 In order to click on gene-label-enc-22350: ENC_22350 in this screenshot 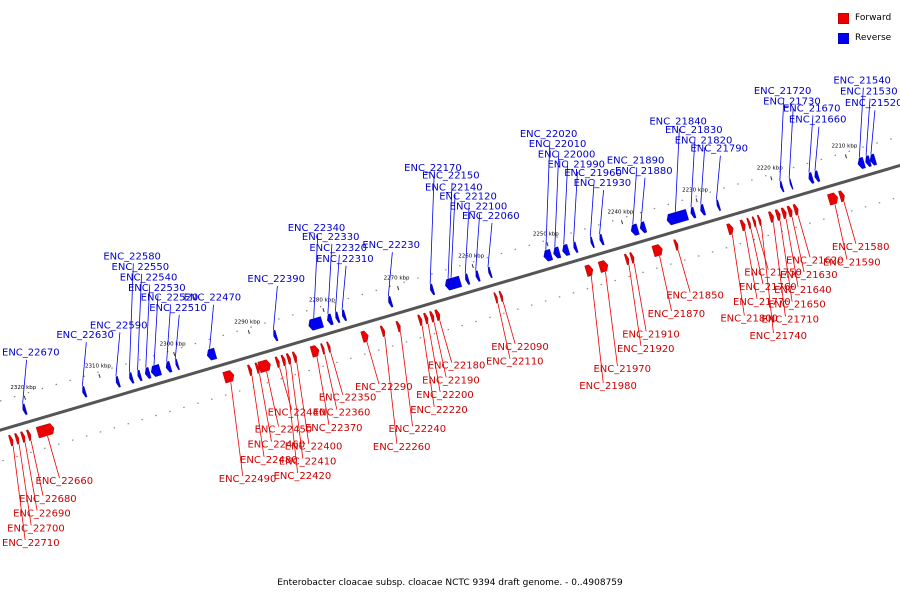, I will do `click(348, 398)`.